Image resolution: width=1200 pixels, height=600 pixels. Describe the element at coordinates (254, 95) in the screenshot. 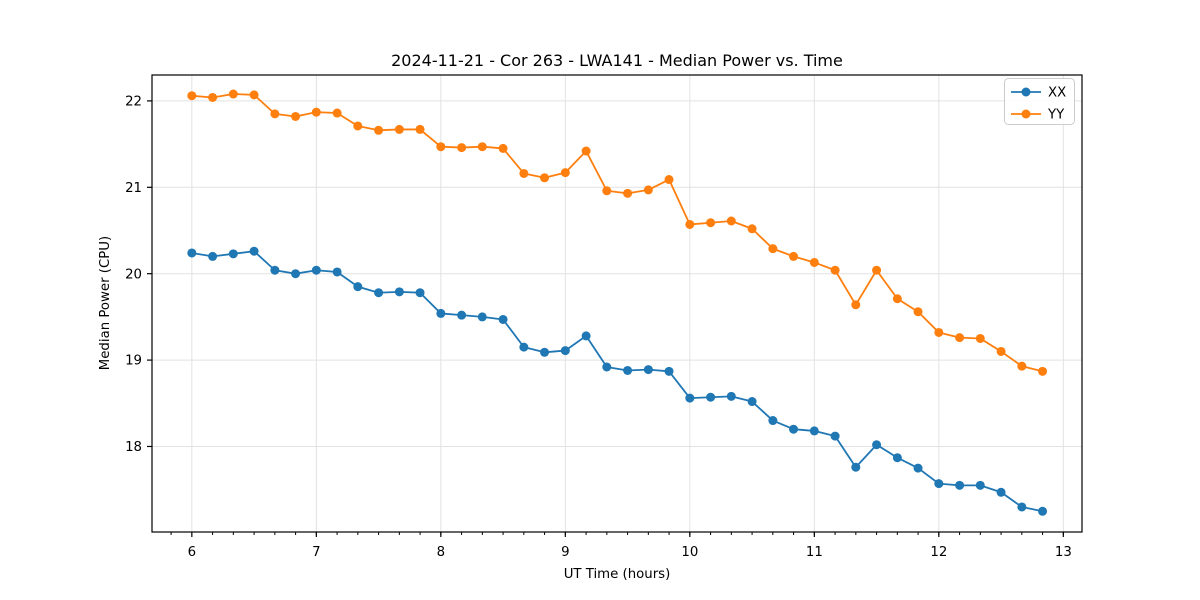

I see `data-point-YY-6.5` at that location.